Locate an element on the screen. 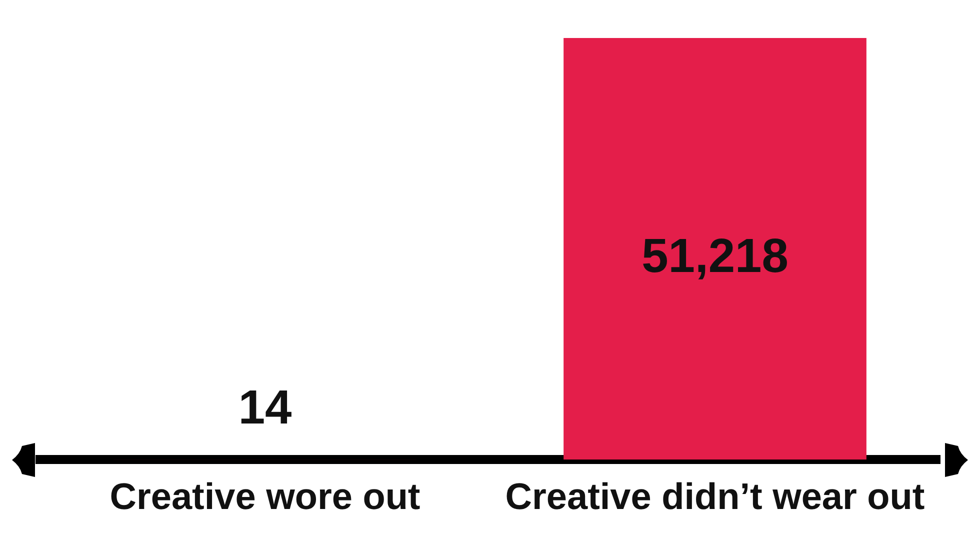 Image resolution: width=980 pixels, height=559 pixels. x-tick-label: Creative wore out is located at coordinates (265, 497).